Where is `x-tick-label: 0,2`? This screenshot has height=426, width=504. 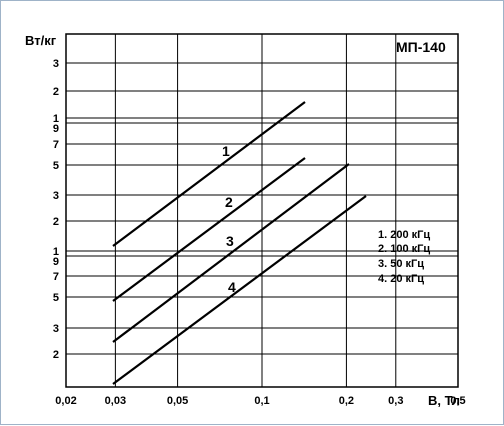 x-tick-label: 0,2 is located at coordinates (346, 401).